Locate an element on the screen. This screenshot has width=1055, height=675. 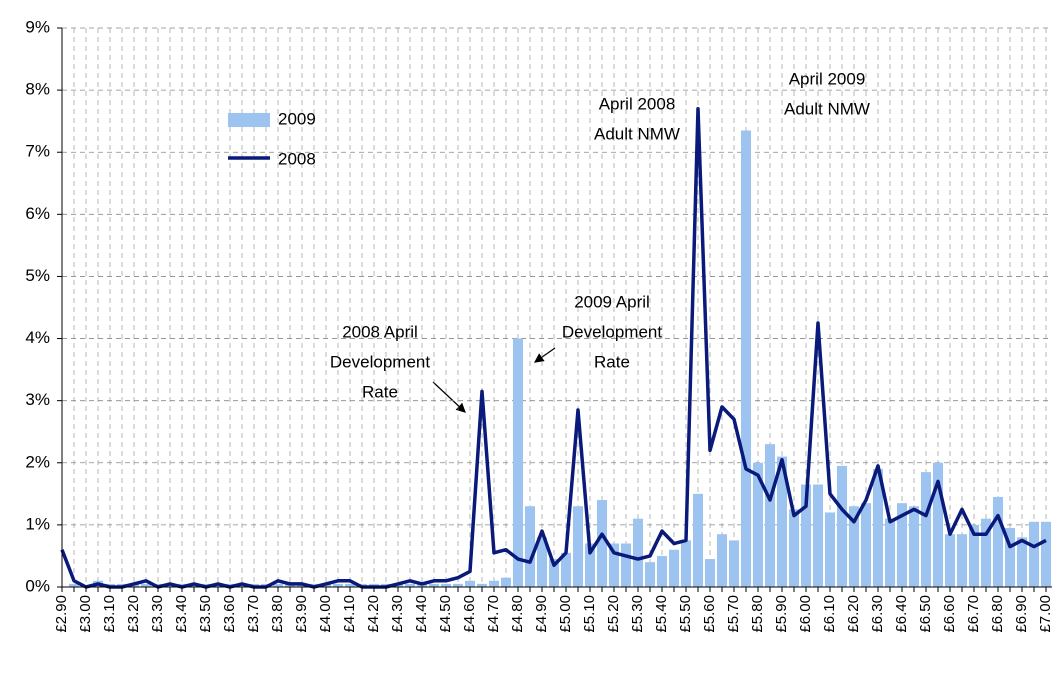
x-tick-label: £3.20 is located at coordinates (133, 614).